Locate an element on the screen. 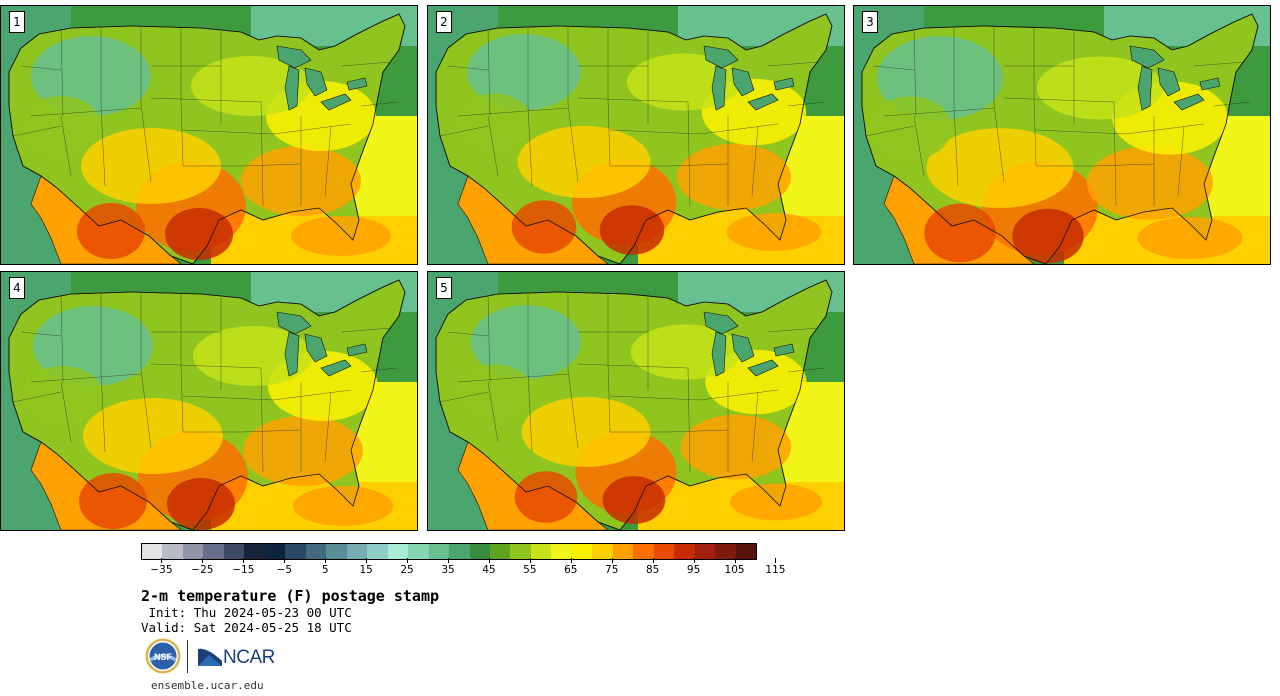 The width and height of the screenshot is (1280, 696). logo-divider is located at coordinates (187, 656).